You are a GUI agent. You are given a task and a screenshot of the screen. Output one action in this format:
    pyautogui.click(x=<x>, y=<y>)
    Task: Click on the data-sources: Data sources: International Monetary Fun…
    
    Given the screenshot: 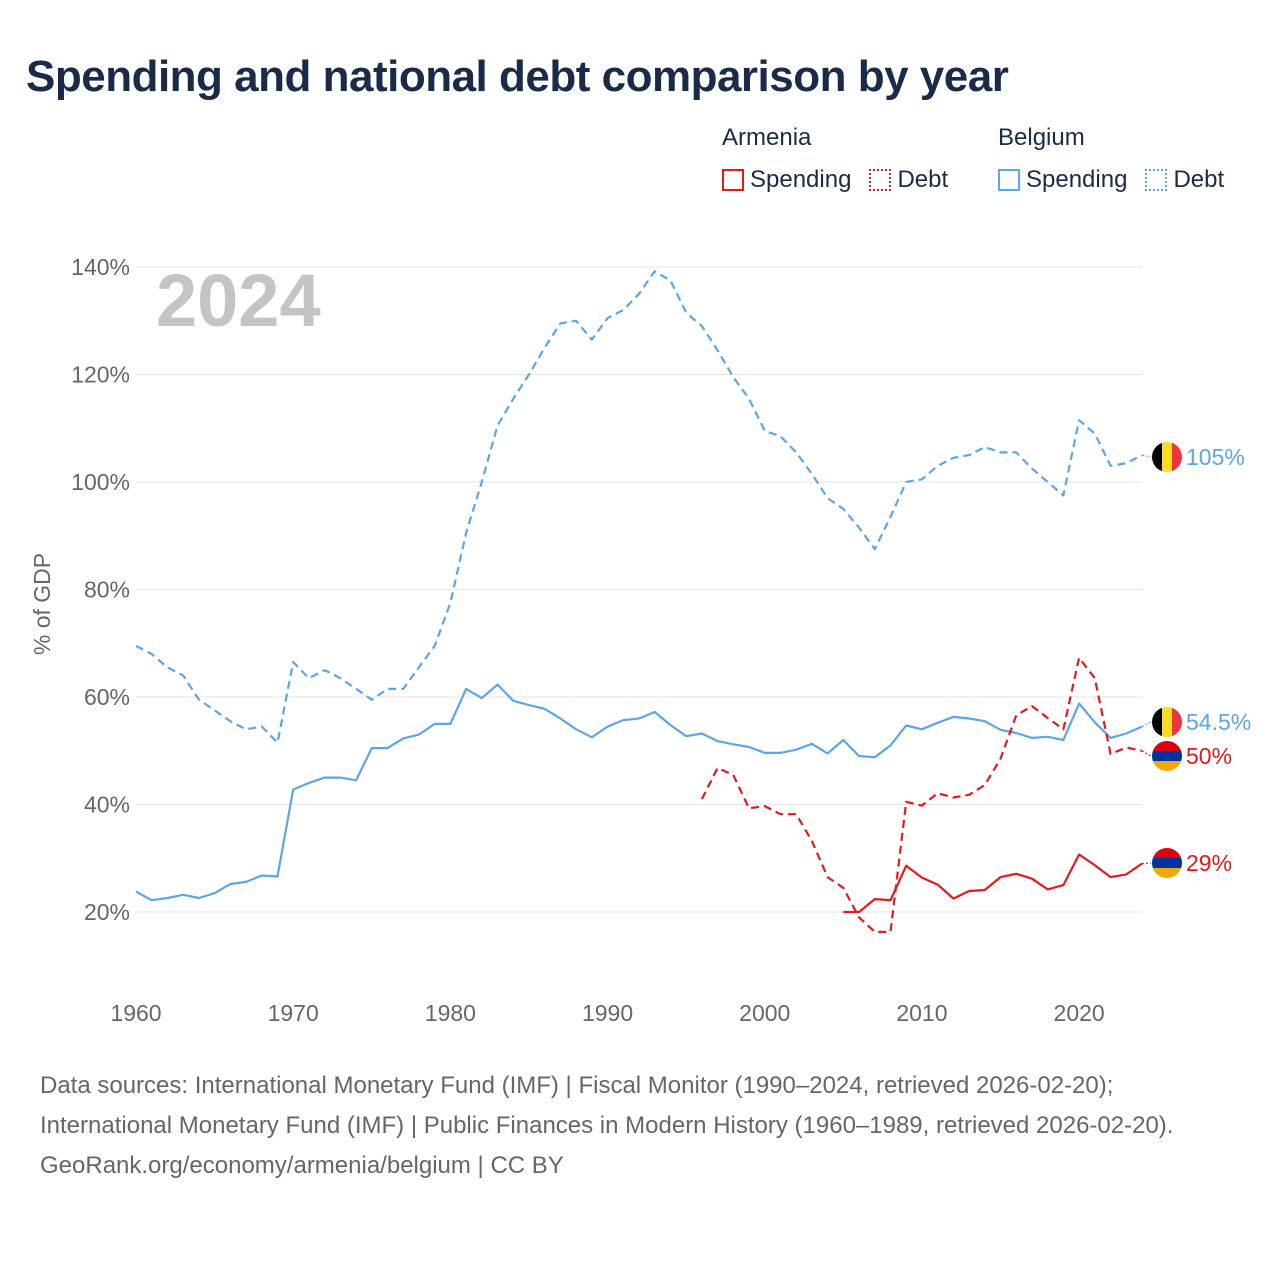 What is the action you would take?
    pyautogui.click(x=607, y=1105)
    